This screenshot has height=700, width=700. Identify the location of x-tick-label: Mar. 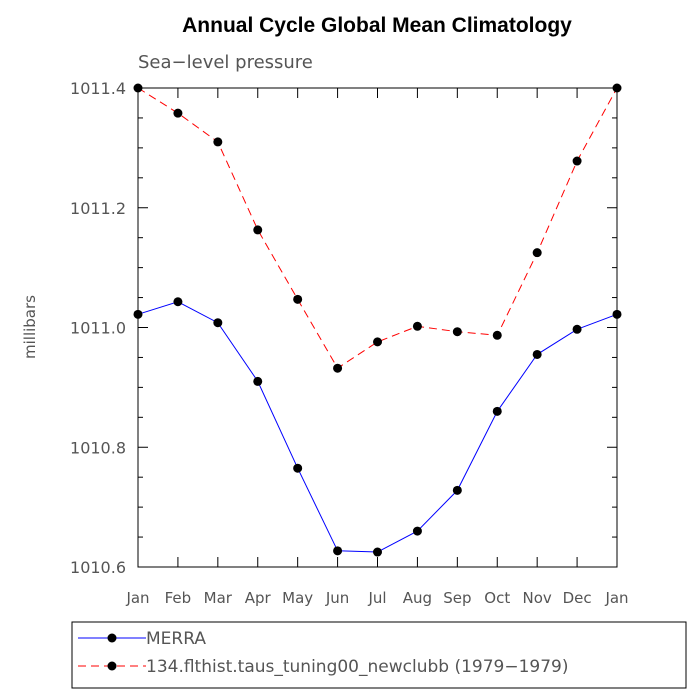
(218, 598).